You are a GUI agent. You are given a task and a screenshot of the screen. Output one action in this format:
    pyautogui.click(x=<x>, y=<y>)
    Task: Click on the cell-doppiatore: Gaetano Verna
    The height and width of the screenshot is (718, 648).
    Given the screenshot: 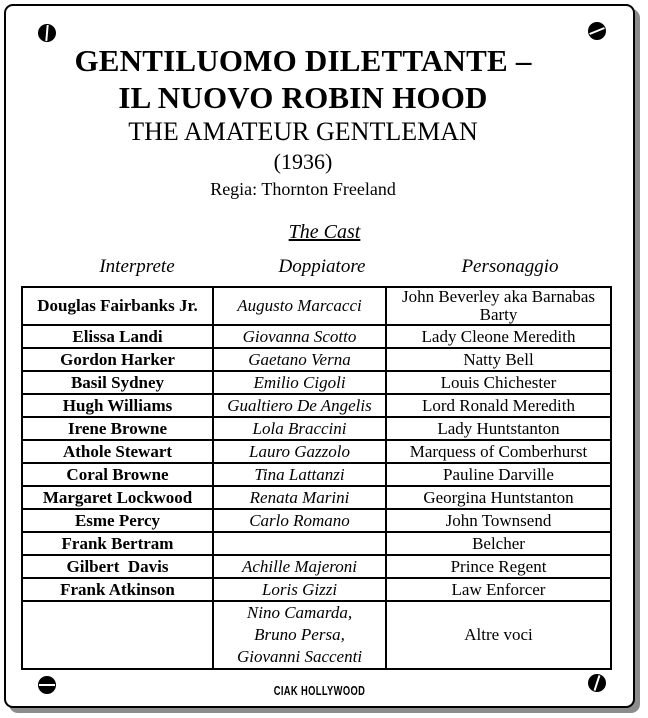 What is the action you would take?
    pyautogui.click(x=299, y=359)
    